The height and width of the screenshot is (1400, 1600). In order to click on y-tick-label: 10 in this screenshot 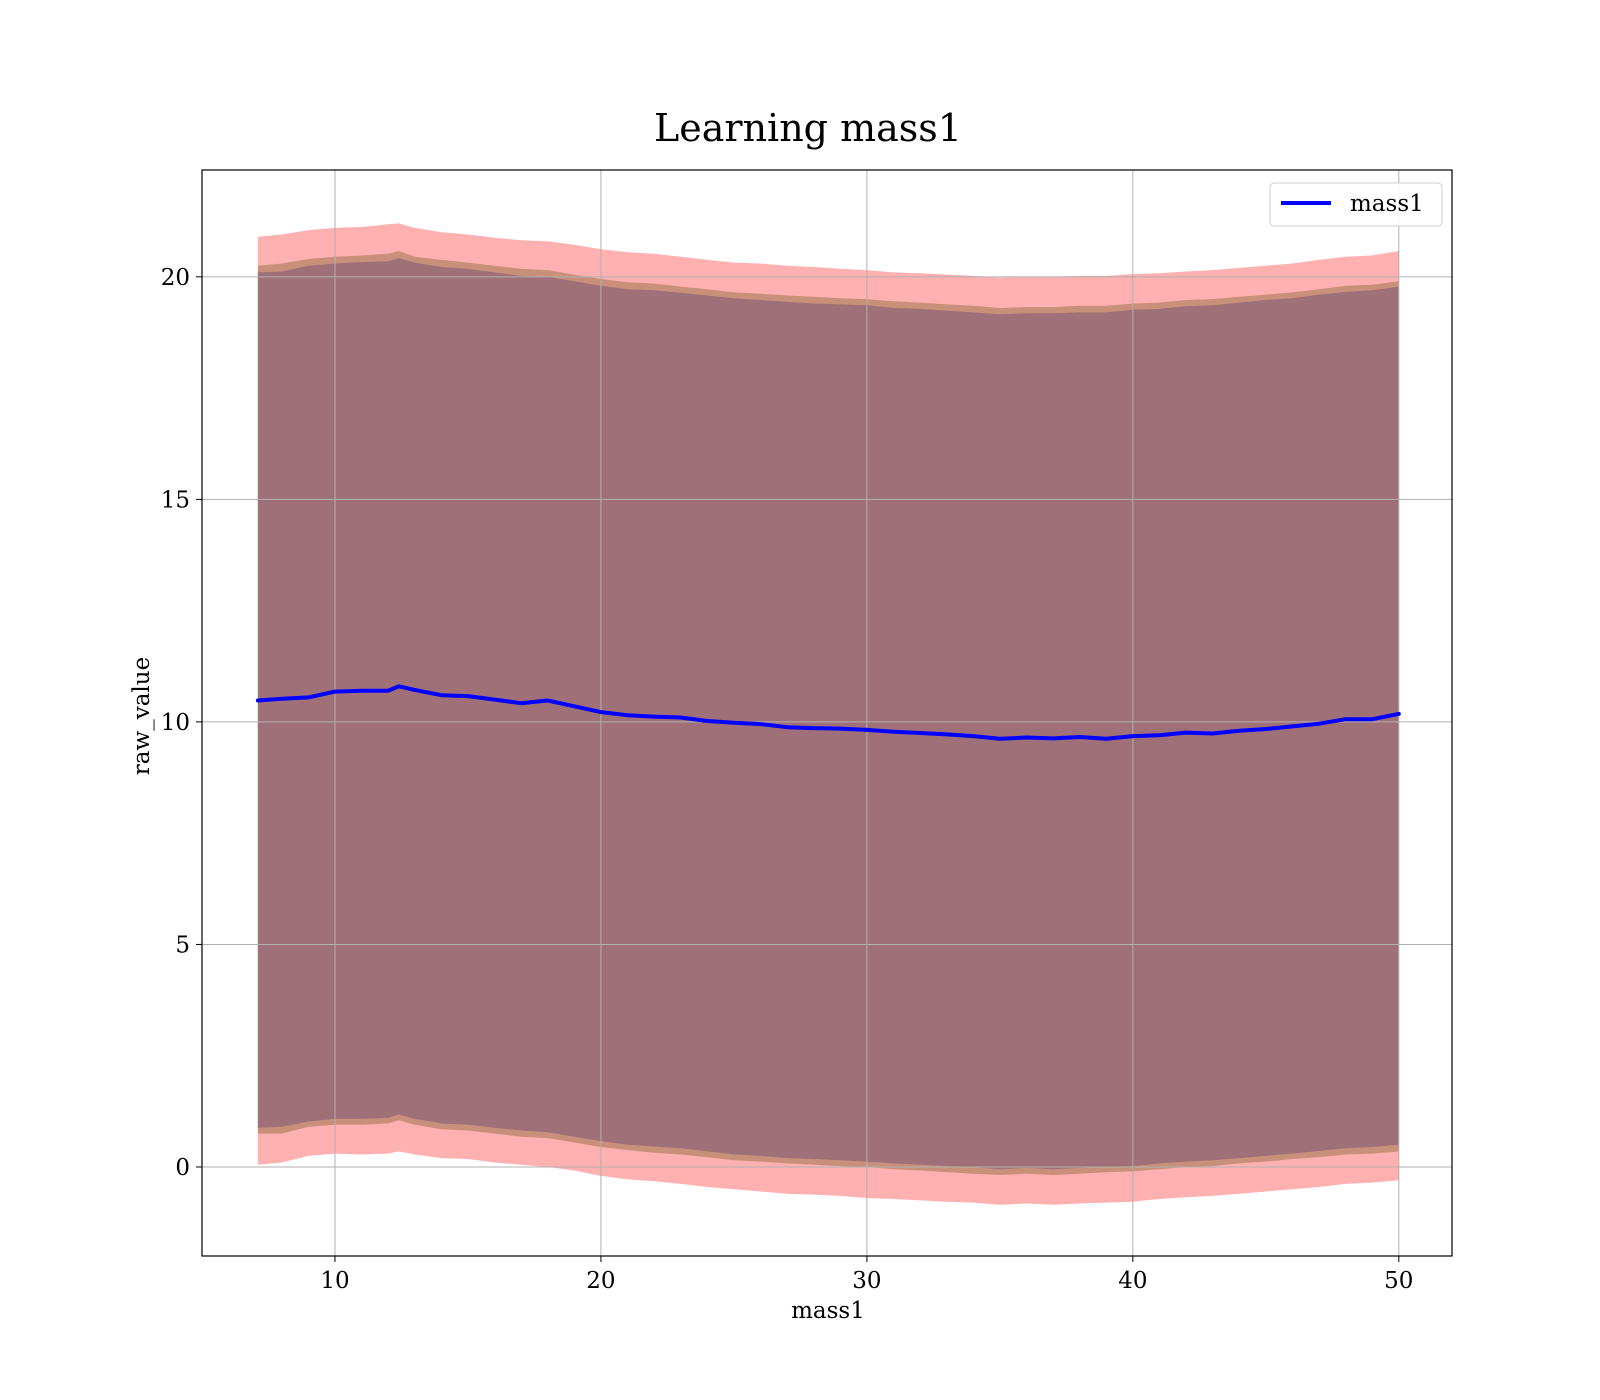, I will do `click(175, 723)`.